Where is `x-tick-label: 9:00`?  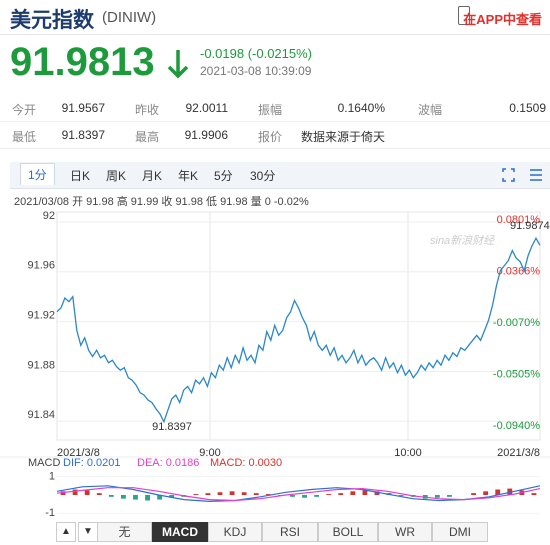
x-tick-label: 9:00 is located at coordinates (209, 453).